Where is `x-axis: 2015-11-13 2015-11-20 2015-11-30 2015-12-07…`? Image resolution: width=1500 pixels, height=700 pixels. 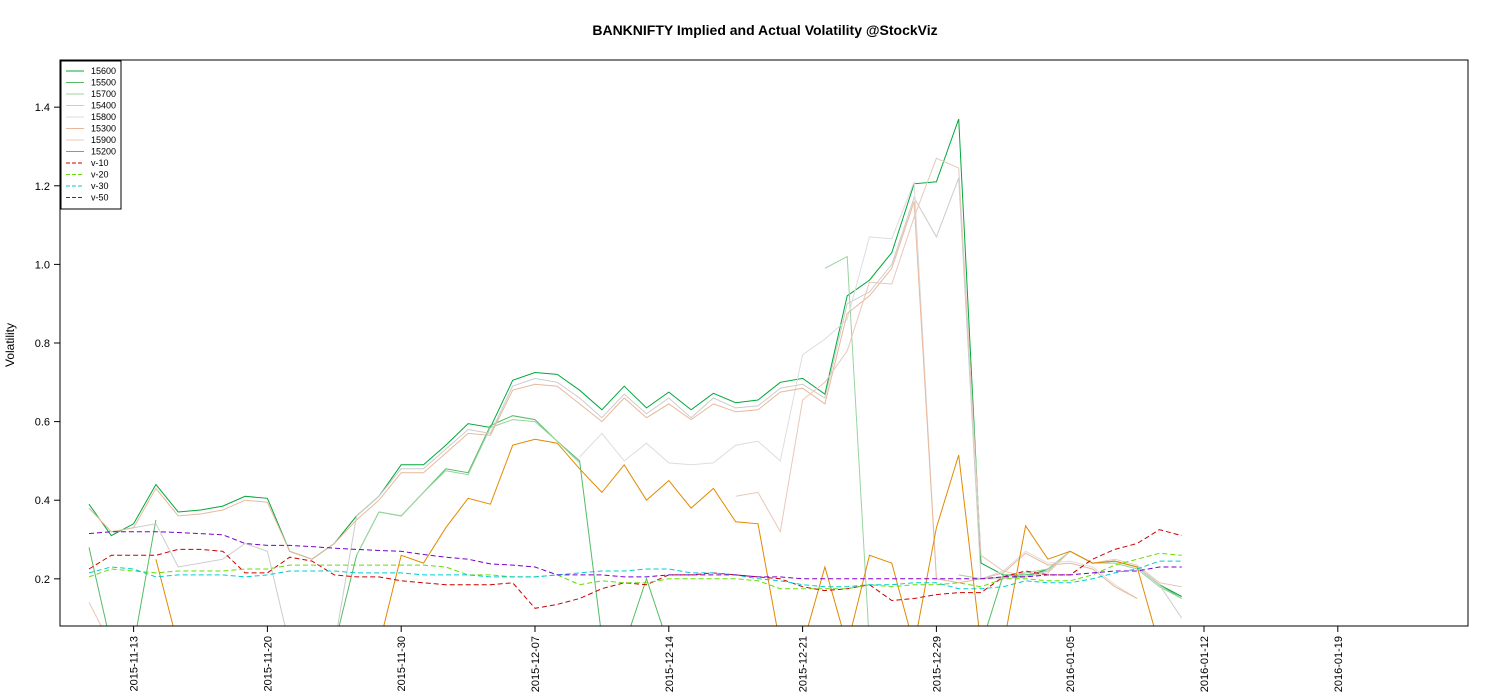
x-axis: 2015-11-13 2015-11-20 2015-11-30 2015-12-07… is located at coordinates (737, 659).